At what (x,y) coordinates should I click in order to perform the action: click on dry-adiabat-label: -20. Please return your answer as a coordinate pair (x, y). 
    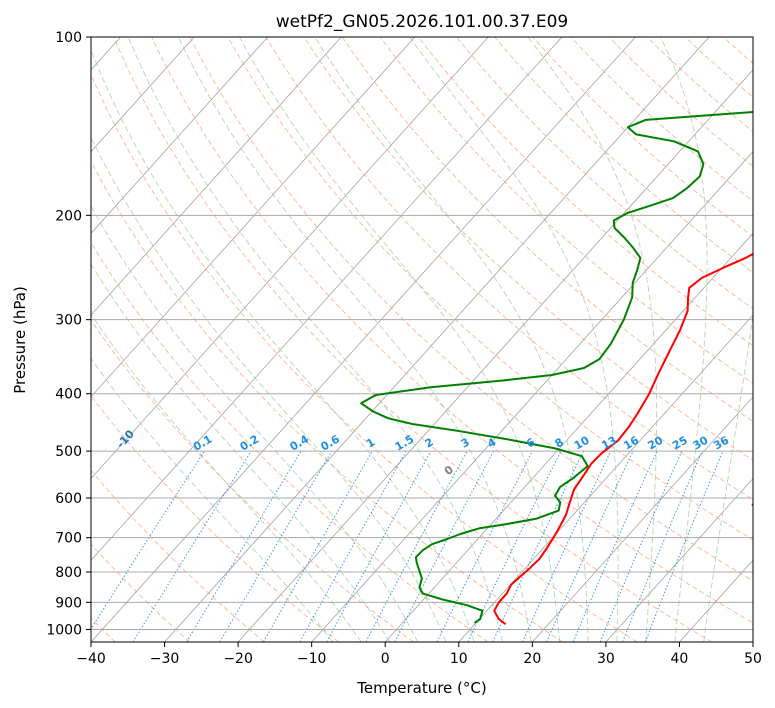
    Looking at the image, I should click on (41, 406).